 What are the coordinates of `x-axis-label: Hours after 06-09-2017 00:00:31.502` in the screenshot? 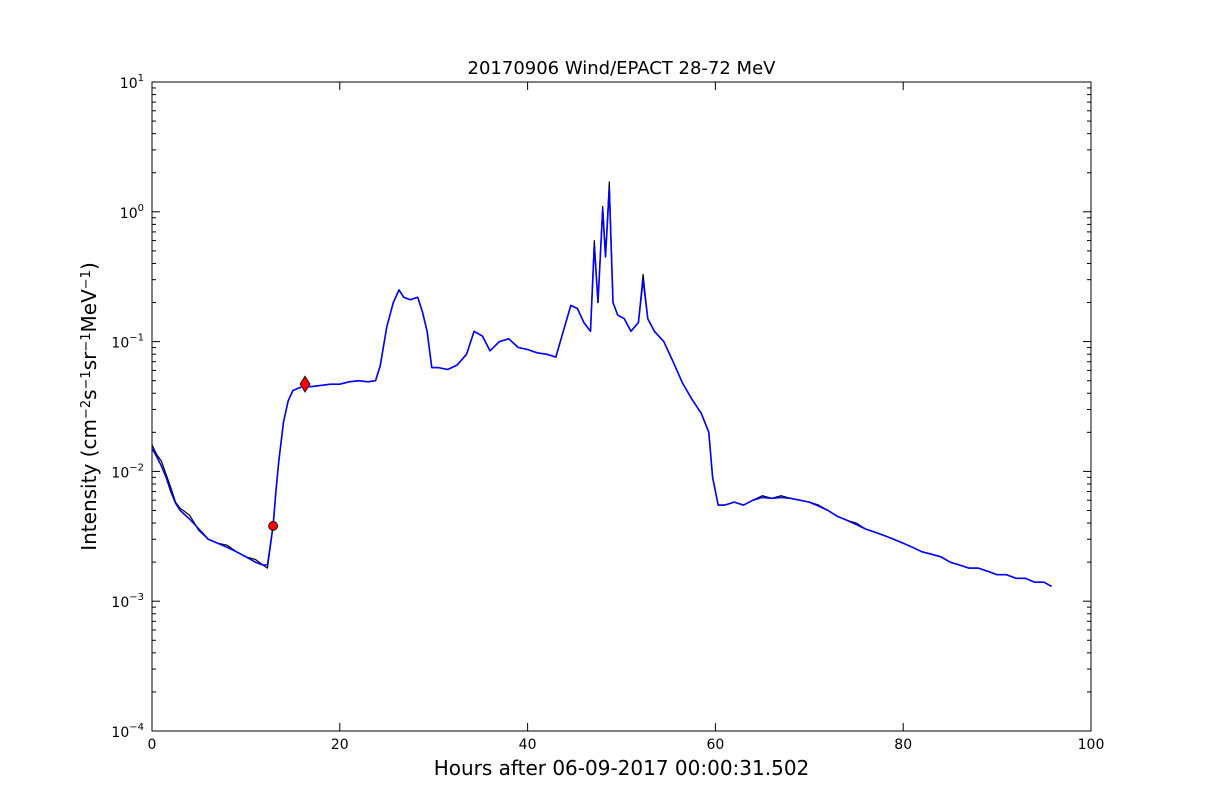 It's located at (622, 768).